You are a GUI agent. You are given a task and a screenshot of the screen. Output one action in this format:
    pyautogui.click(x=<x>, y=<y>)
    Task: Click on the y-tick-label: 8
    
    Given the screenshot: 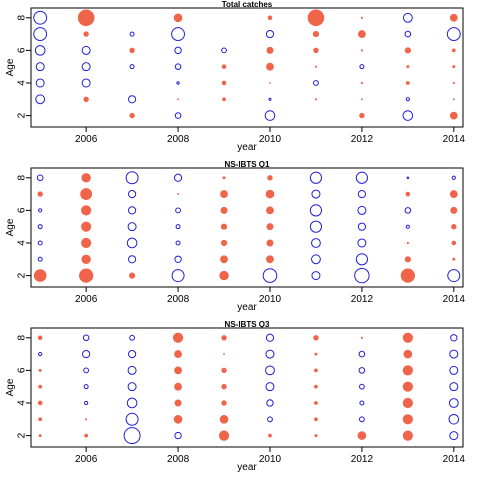 What is the action you would take?
    pyautogui.click(x=22, y=338)
    